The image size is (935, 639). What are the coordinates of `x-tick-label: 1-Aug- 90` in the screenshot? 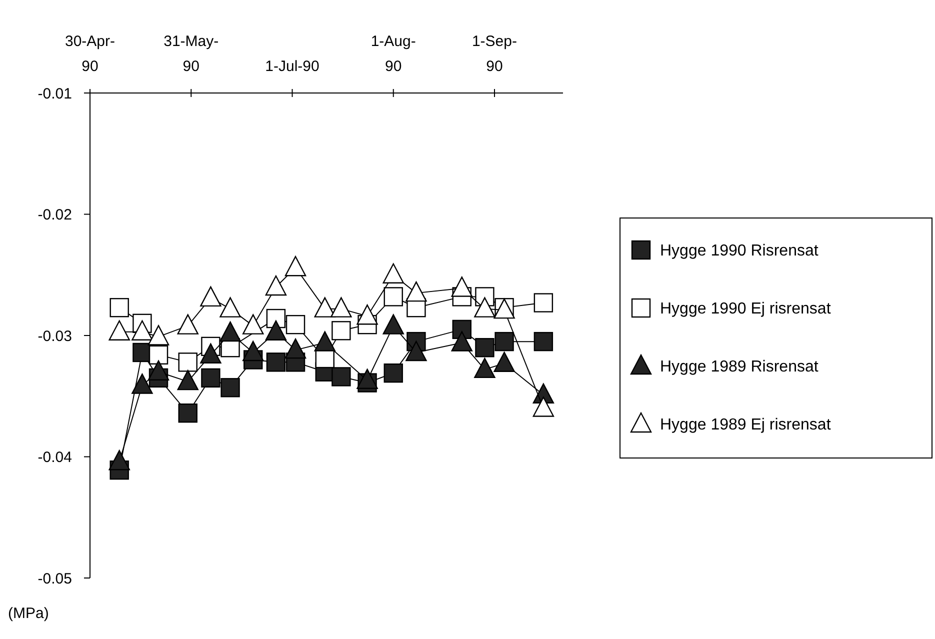 It's located at (393, 54).